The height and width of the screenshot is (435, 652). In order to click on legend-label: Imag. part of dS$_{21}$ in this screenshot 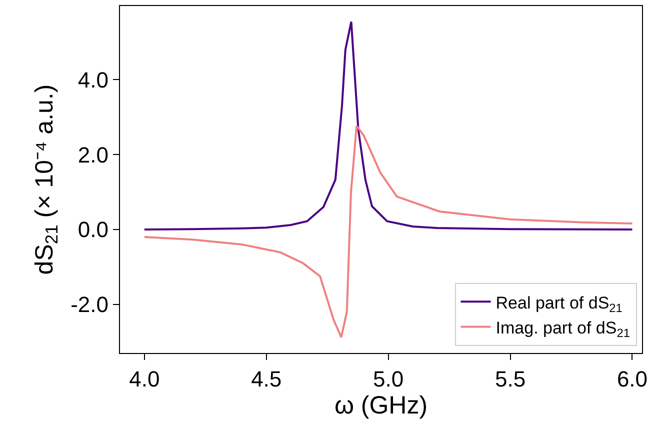, I will do `click(563, 329)`.